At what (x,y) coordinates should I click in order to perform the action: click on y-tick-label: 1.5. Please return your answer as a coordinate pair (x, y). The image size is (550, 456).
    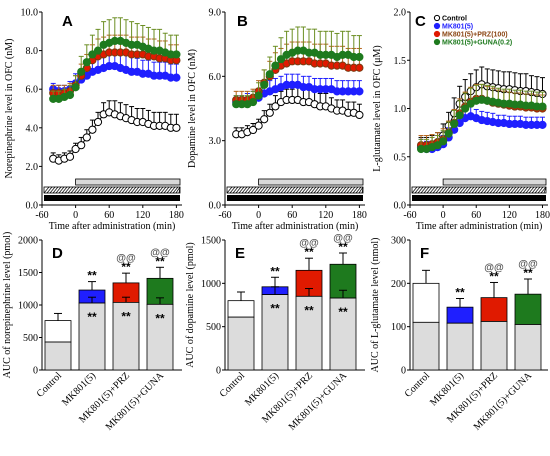
    Looking at the image, I should click on (400, 61).